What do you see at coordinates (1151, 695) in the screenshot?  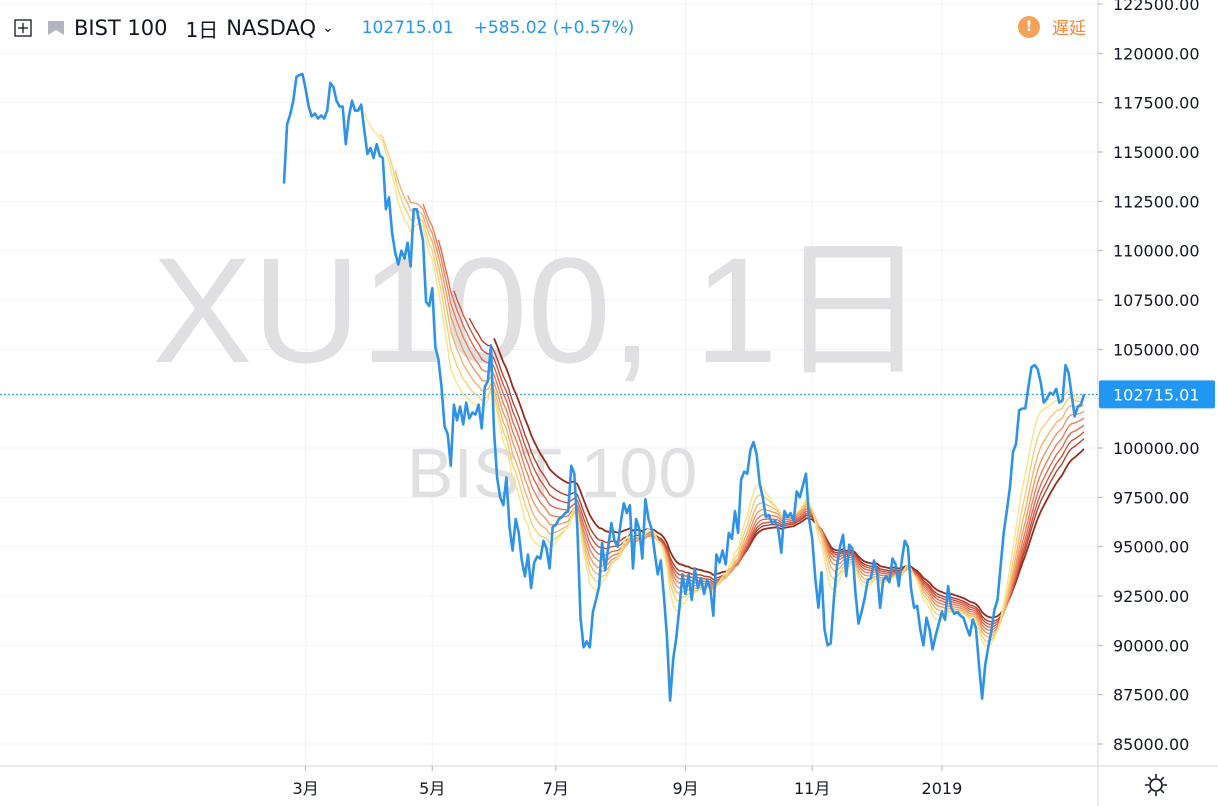 I see `price-tick-label: 87500.00` at bounding box center [1151, 695].